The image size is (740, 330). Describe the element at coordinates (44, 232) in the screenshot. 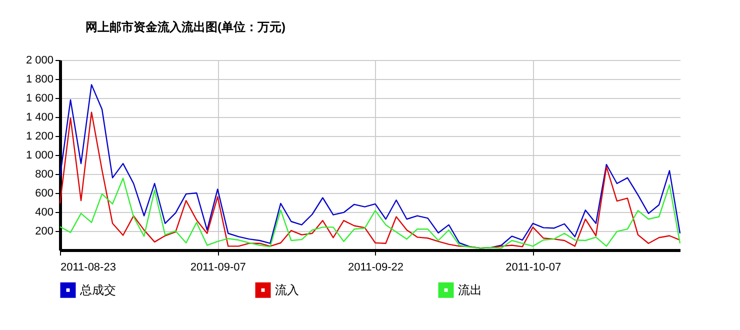

I see `y-tick-label: 200` at that location.